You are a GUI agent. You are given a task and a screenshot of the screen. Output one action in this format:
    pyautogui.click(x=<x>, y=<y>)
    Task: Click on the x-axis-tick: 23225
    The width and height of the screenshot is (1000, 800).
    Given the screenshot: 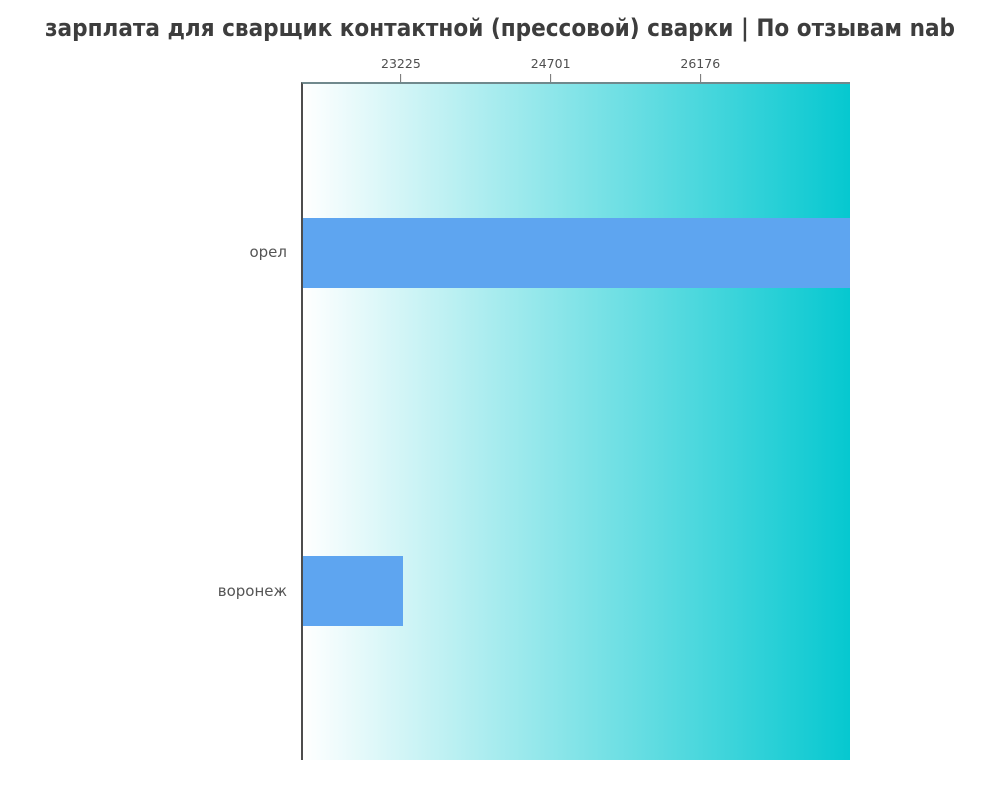 What is the action you would take?
    pyautogui.click(x=401, y=69)
    